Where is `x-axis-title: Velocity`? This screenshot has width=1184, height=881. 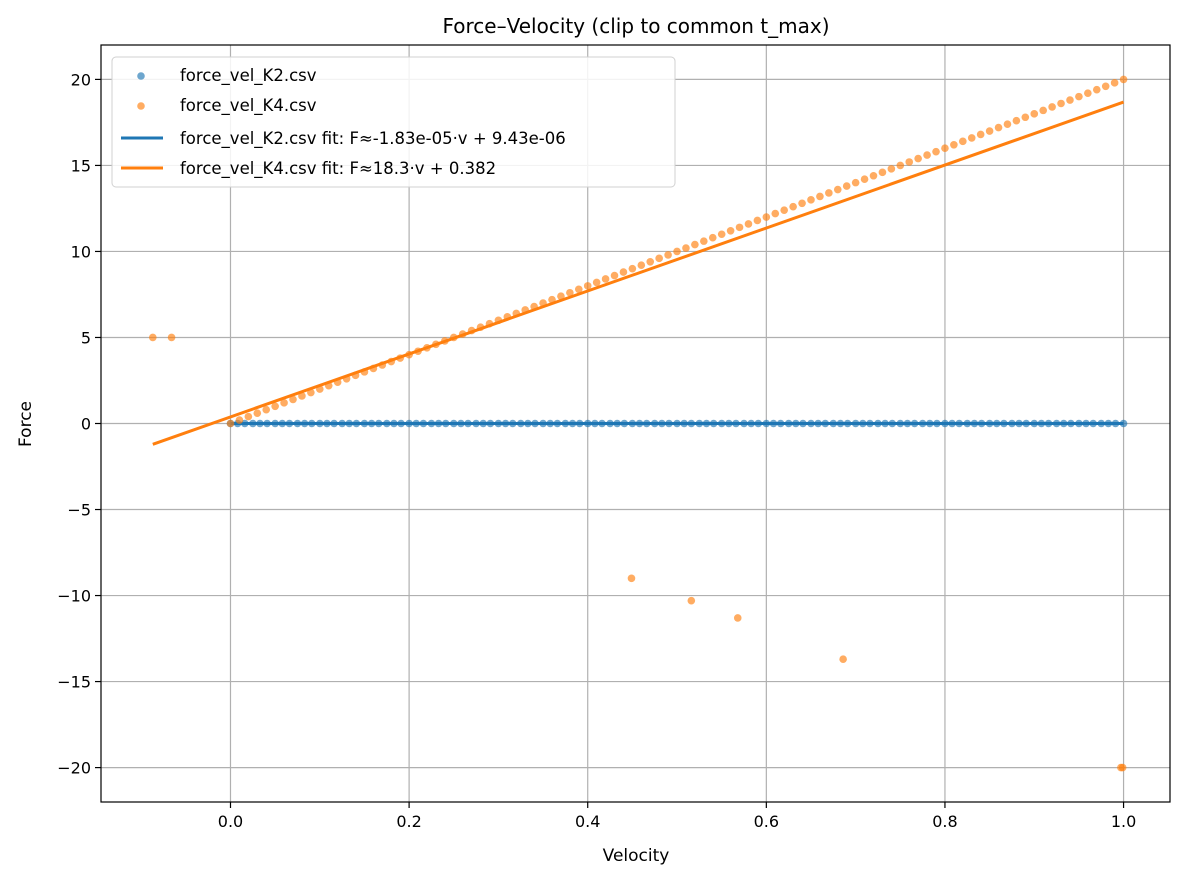 x-axis-title: Velocity is located at coordinates (636, 856).